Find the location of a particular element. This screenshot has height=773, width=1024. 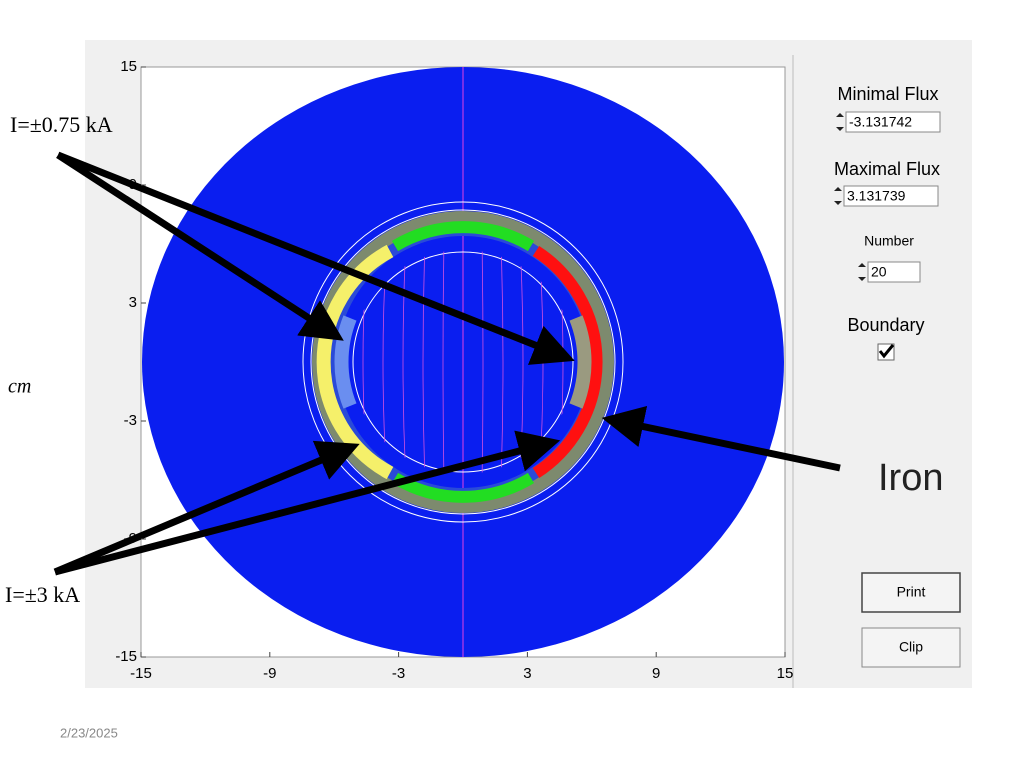

x-tick-label: 9 is located at coordinates (656, 673).